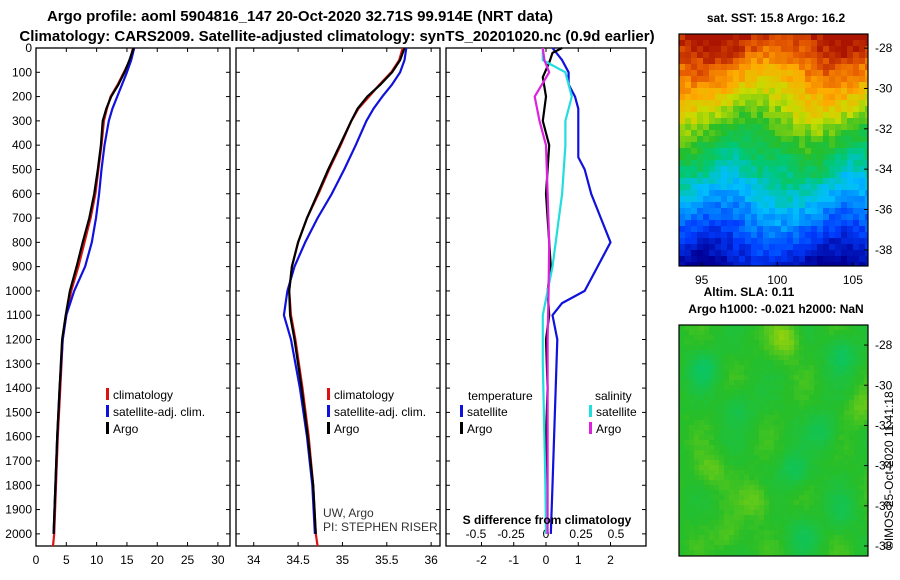  I want to click on difference-xlabel: S difference from climatology, so click(547, 520).